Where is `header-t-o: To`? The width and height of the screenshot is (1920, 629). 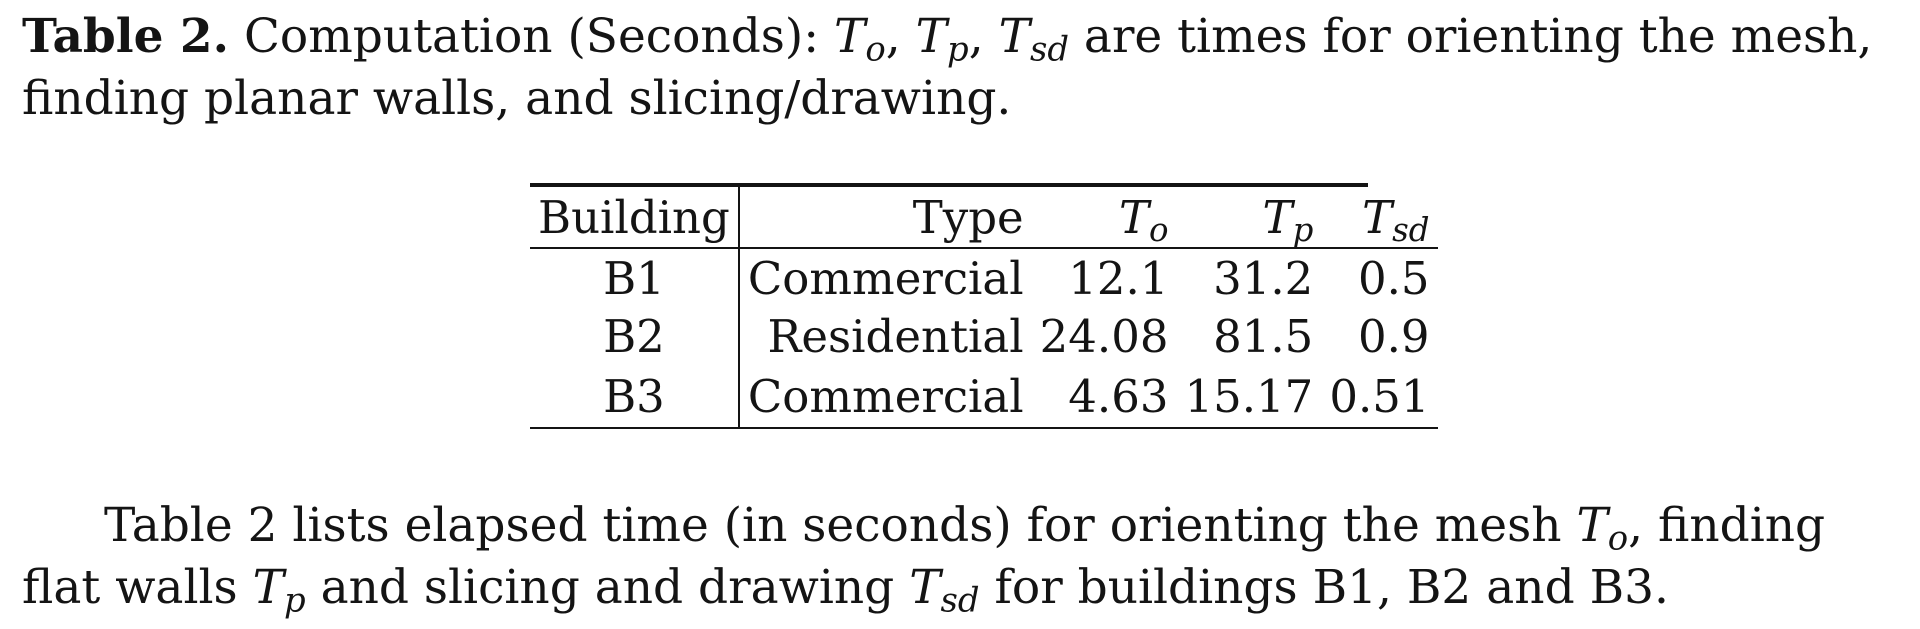 header-t-o: To is located at coordinates (1104, 218).